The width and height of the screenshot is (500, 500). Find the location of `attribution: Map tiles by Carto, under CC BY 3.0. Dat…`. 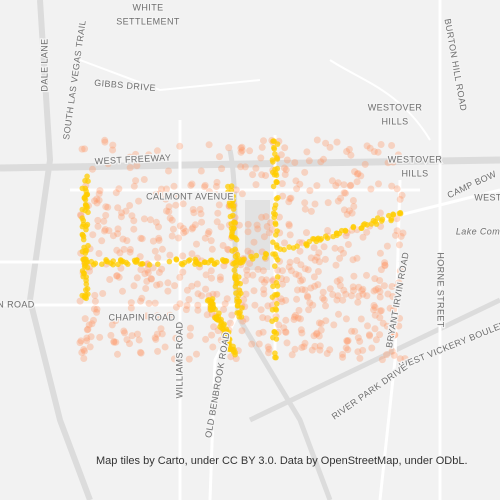

attribution: Map tiles by Carto, under CC BY 3.0. Dat… is located at coordinates (282, 461).